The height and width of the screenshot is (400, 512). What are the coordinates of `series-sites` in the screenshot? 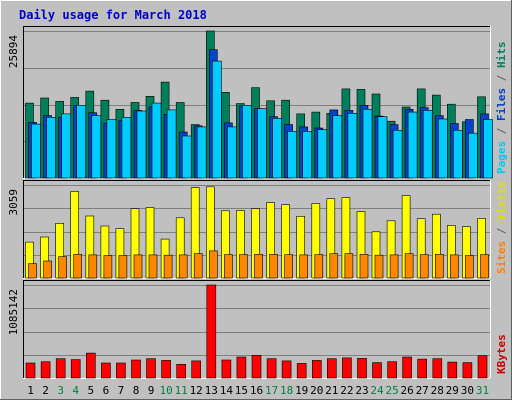 It's located at (258, 264).